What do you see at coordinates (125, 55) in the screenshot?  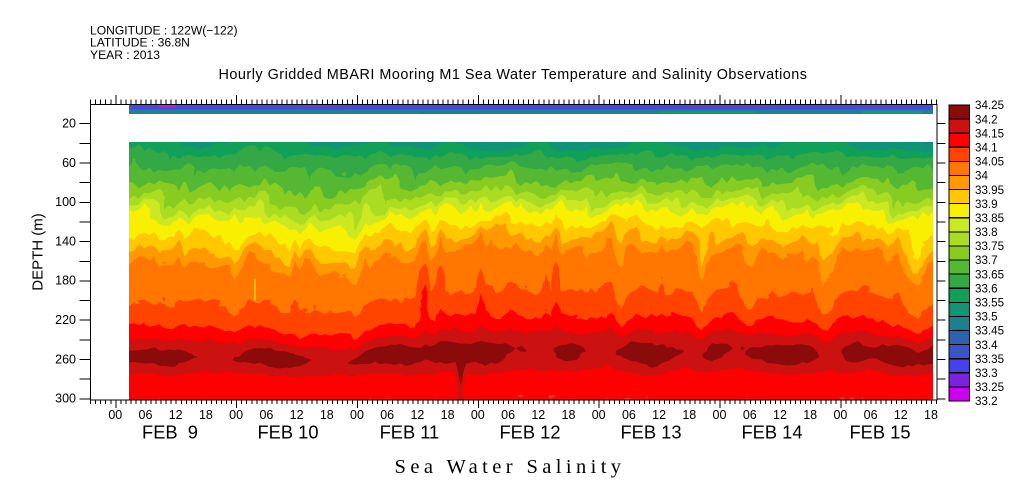 I see `svg-text: YEAR : 2013` at bounding box center [125, 55].